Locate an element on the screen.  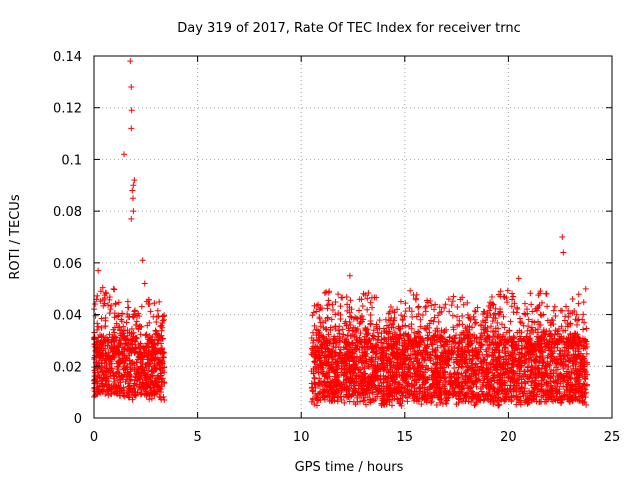
x-tick-label: 10 is located at coordinates (301, 437).